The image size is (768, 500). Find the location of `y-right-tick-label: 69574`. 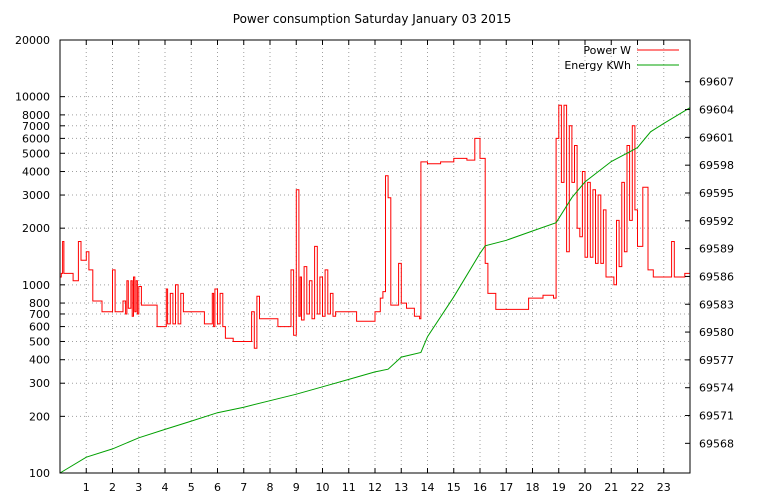

y-right-tick-label: 69574 is located at coordinates (716, 388).